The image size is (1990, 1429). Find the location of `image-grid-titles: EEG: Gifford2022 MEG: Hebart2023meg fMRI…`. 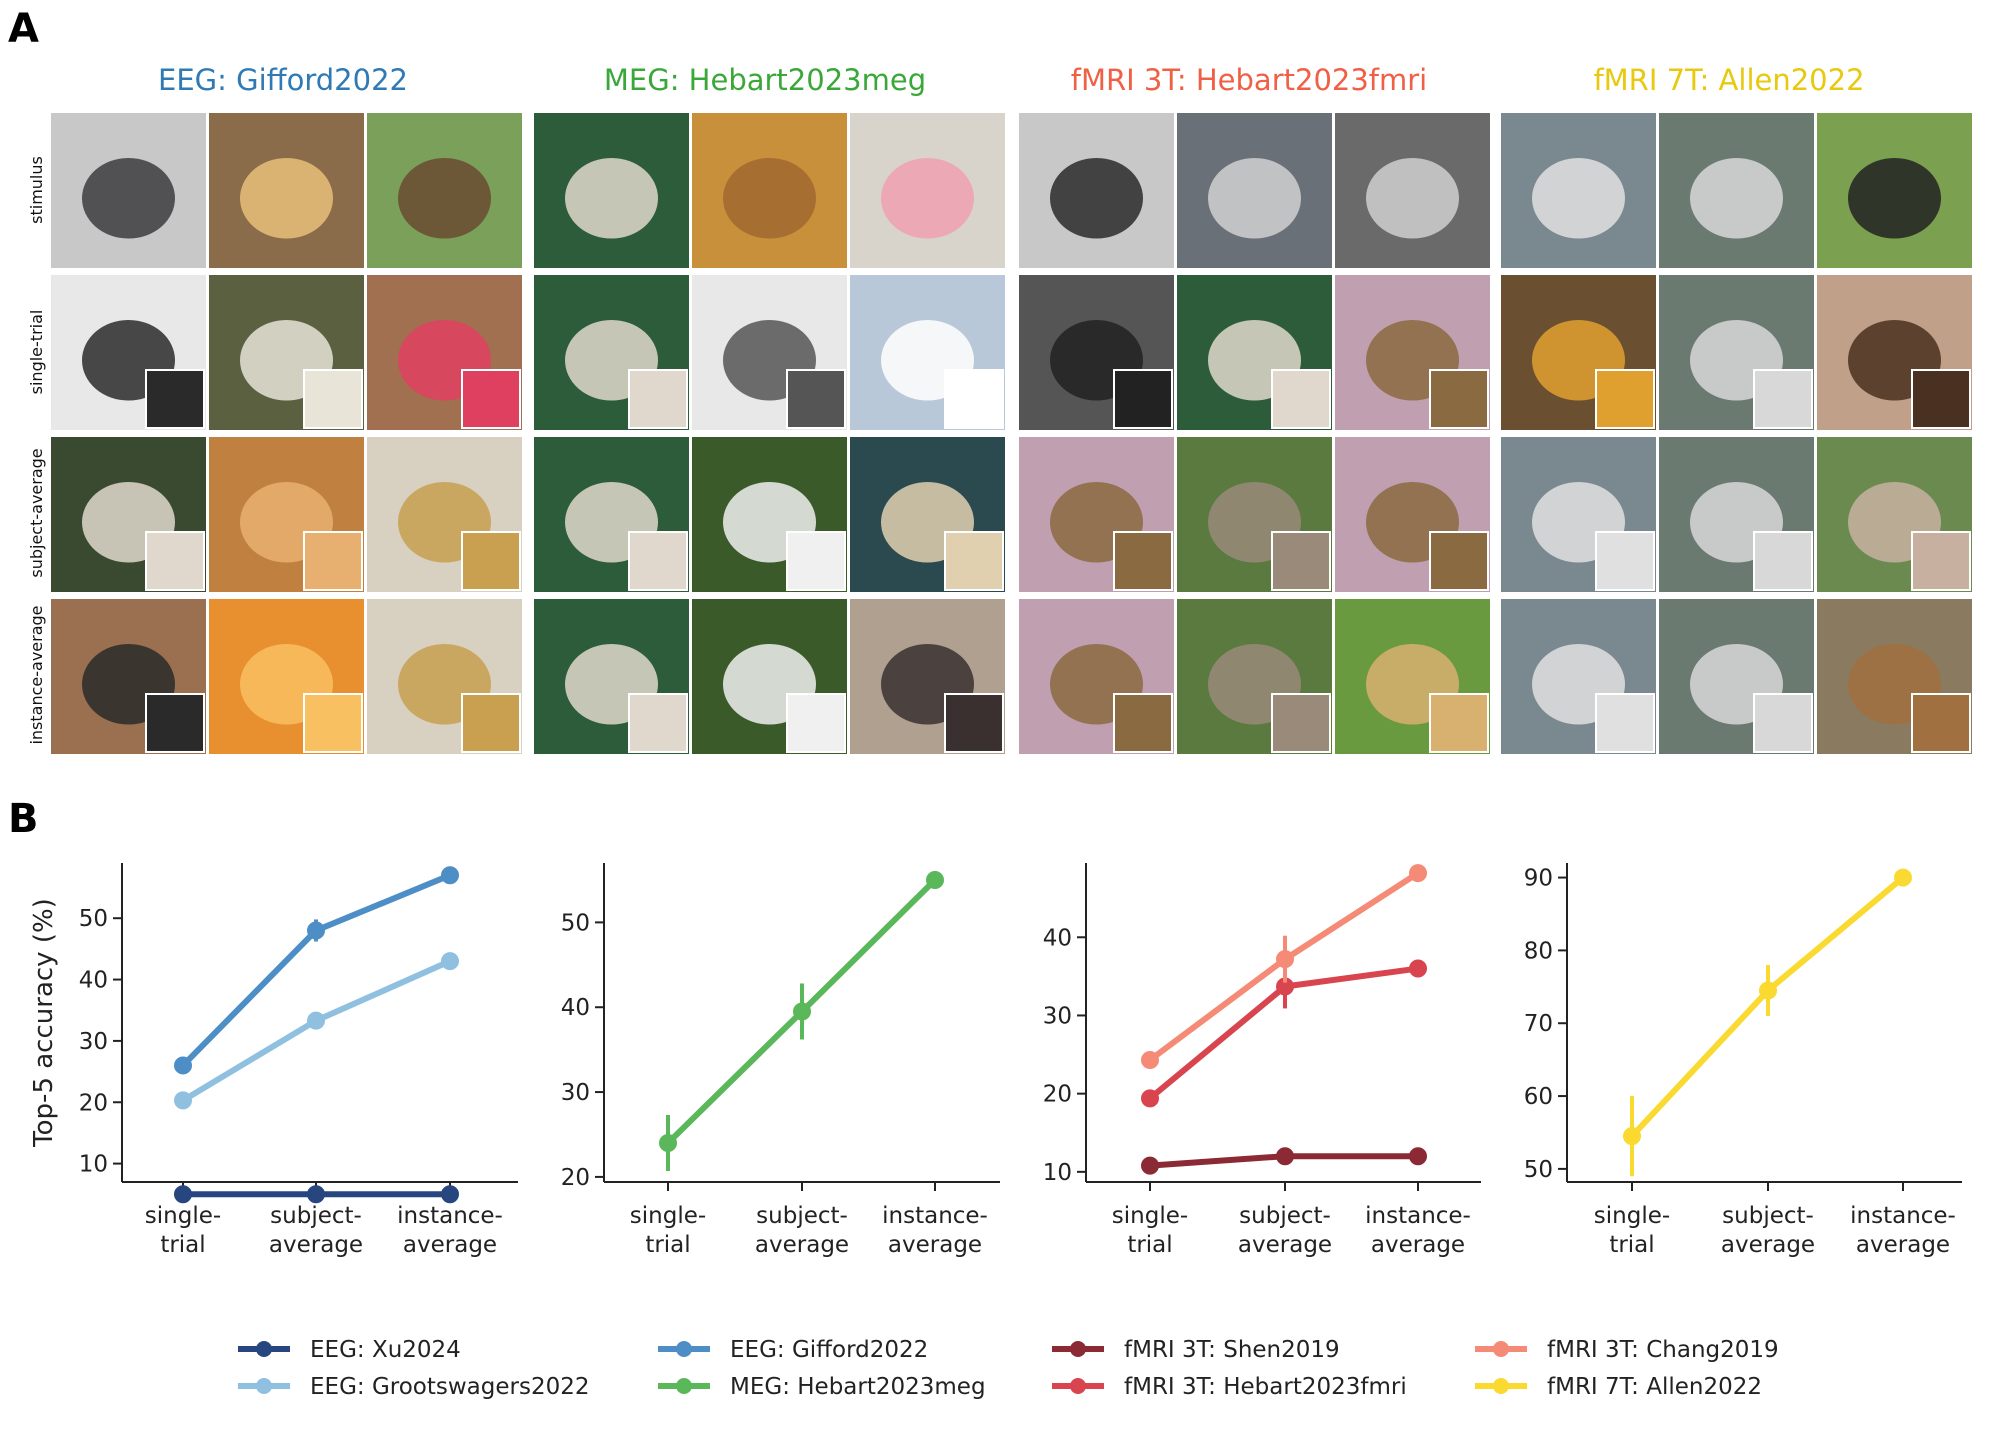

image-grid-titles: EEG: Gifford2022 MEG: Hebart2023meg fMRI… is located at coordinates (1011, 80).